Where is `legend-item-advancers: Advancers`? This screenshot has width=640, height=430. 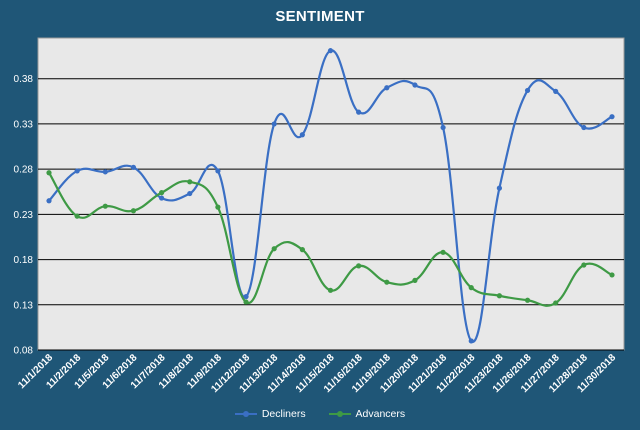
legend-item-advancers: Advancers is located at coordinates (367, 414).